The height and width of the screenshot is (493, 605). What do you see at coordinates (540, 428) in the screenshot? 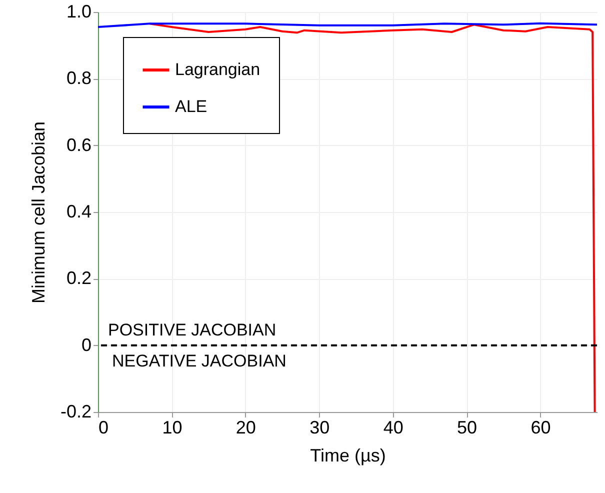
I see `x-tick-label: 60` at bounding box center [540, 428].